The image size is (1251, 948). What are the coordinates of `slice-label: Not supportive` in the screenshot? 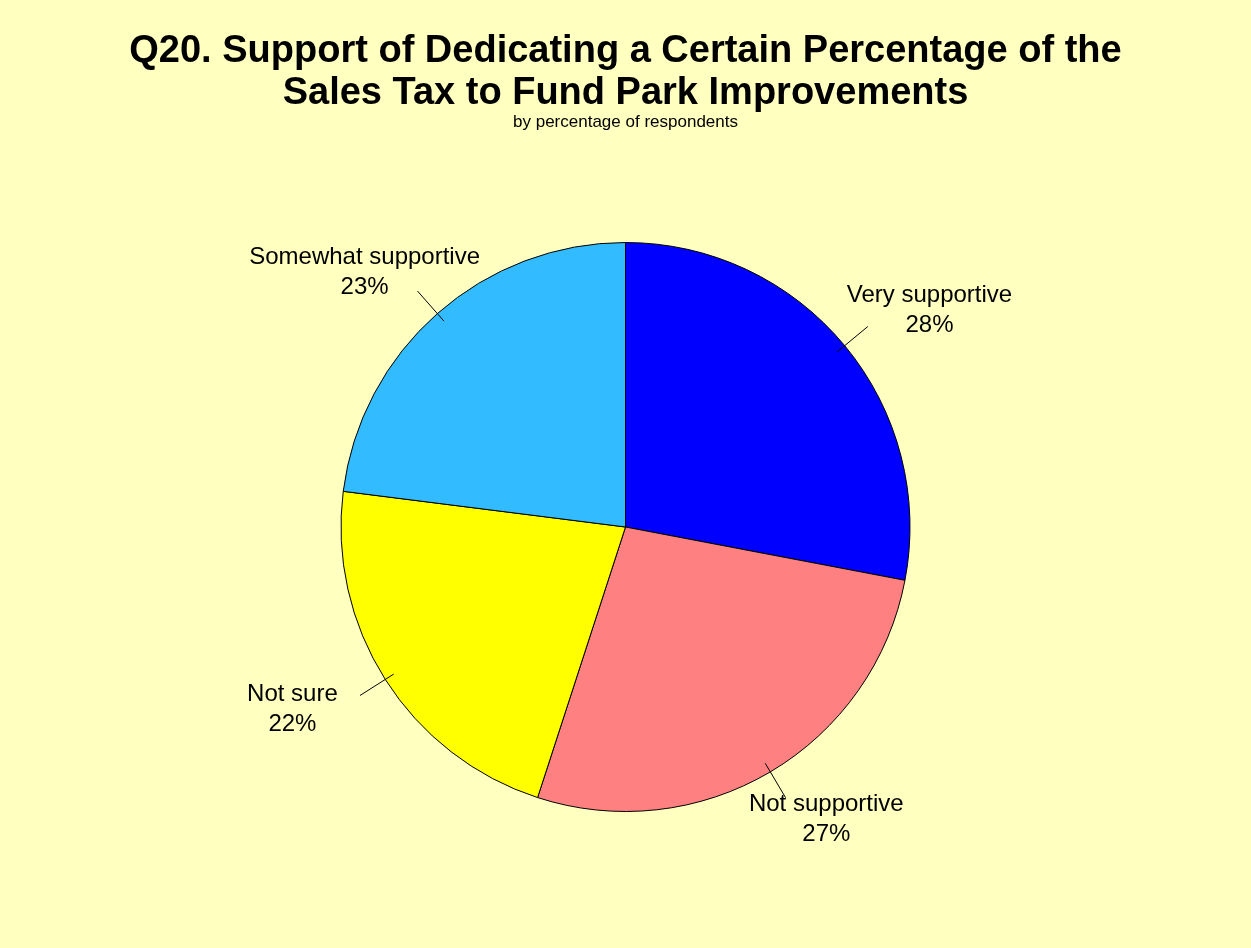 It's located at (826, 802).